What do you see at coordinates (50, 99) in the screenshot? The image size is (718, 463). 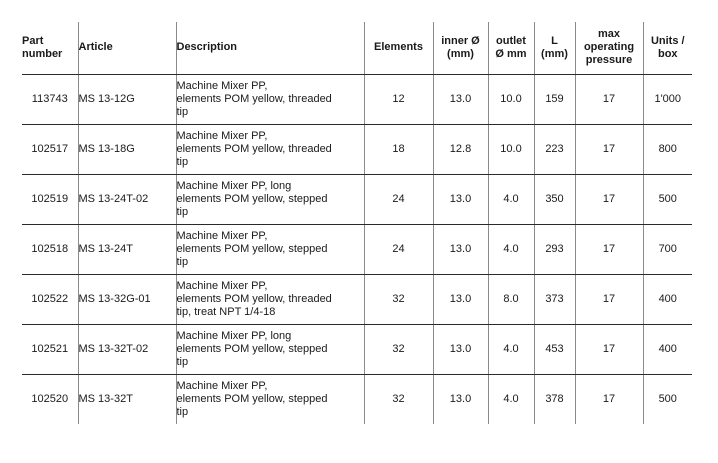 I see `part-number-cell: 113743` at bounding box center [50, 99].